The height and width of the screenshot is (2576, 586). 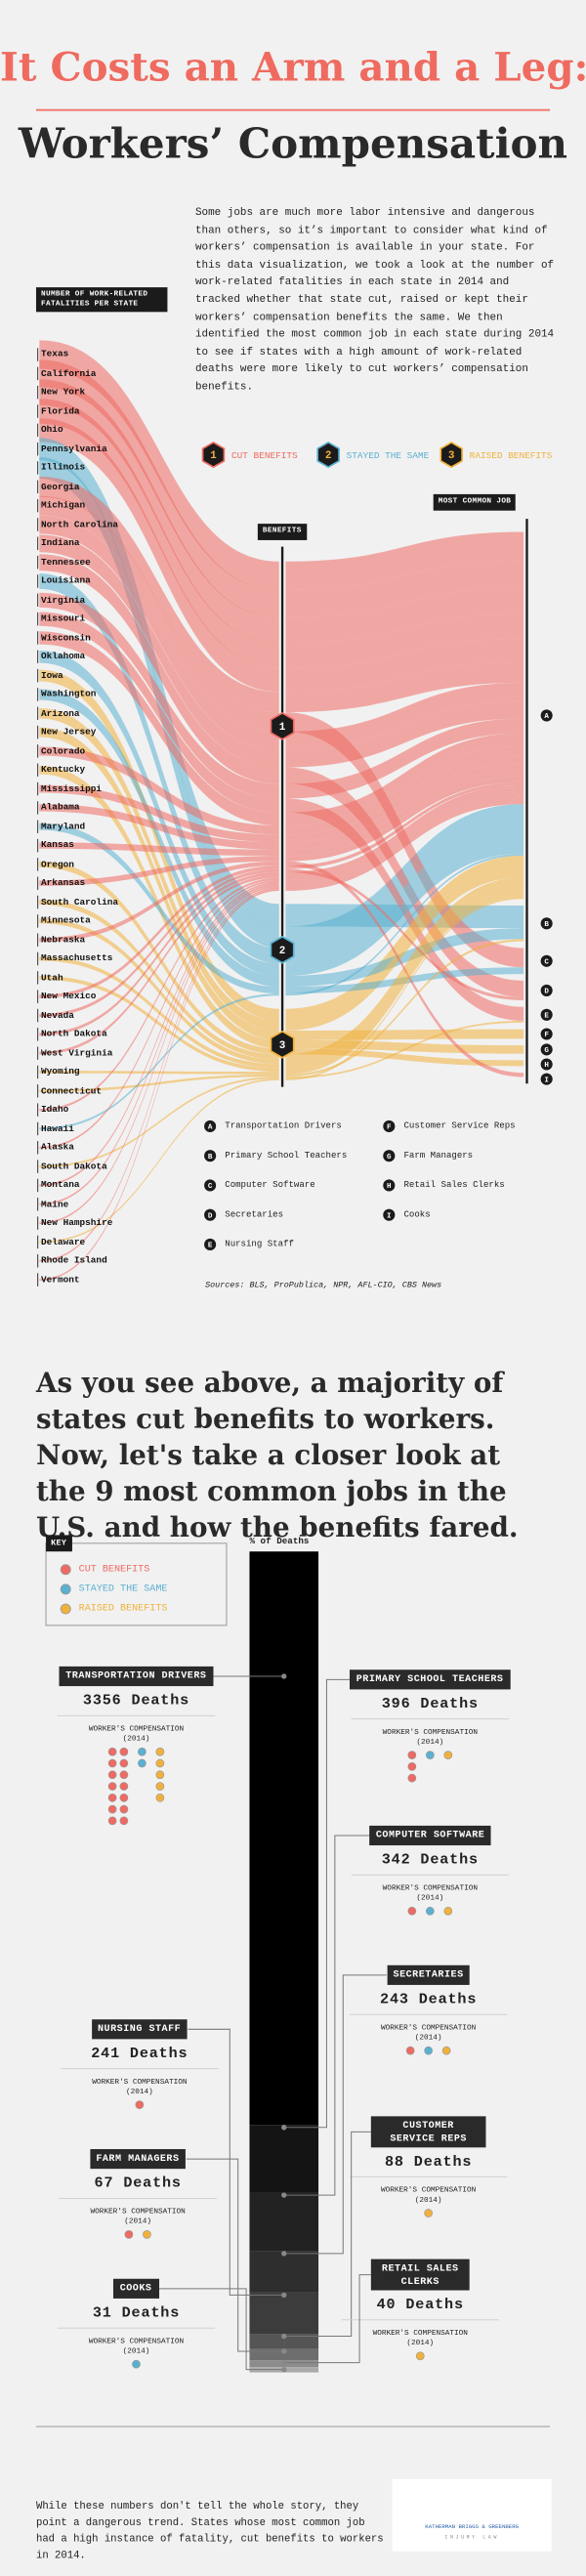 What do you see at coordinates (136, 2313) in the screenshot?
I see `job-deaths: 31 Deaths` at bounding box center [136, 2313].